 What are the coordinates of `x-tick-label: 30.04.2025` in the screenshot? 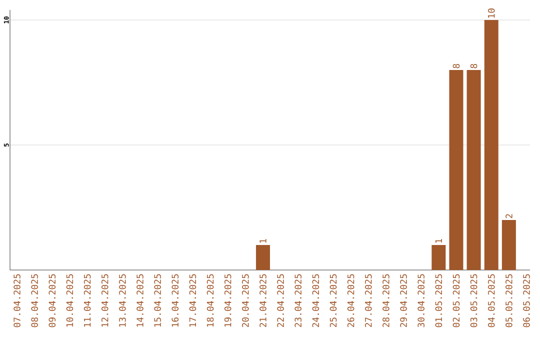 It's located at (421, 301).